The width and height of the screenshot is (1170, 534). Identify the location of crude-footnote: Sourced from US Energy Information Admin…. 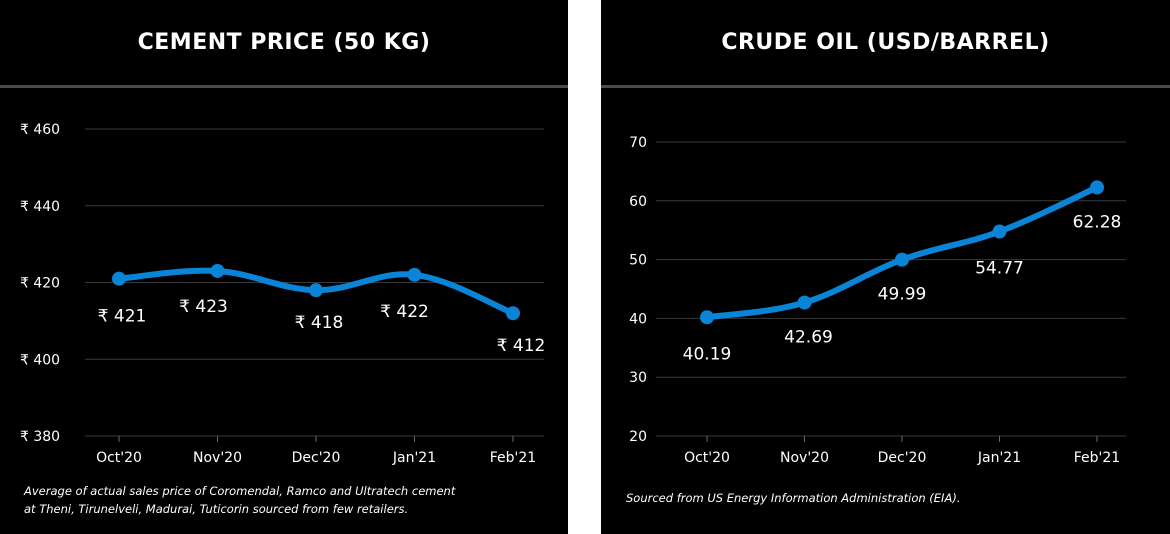
(793, 498).